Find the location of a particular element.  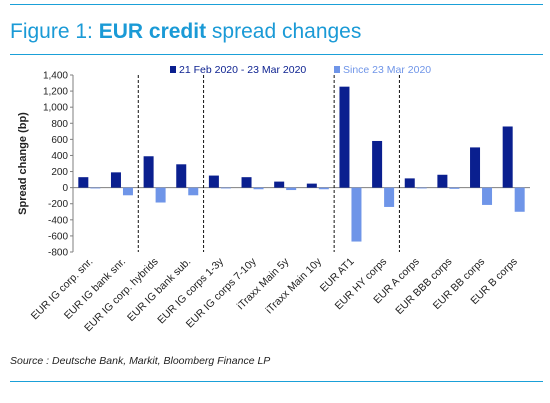

legend-label: 21 Feb 2020 - 23 Mar 2020 is located at coordinates (242, 70).